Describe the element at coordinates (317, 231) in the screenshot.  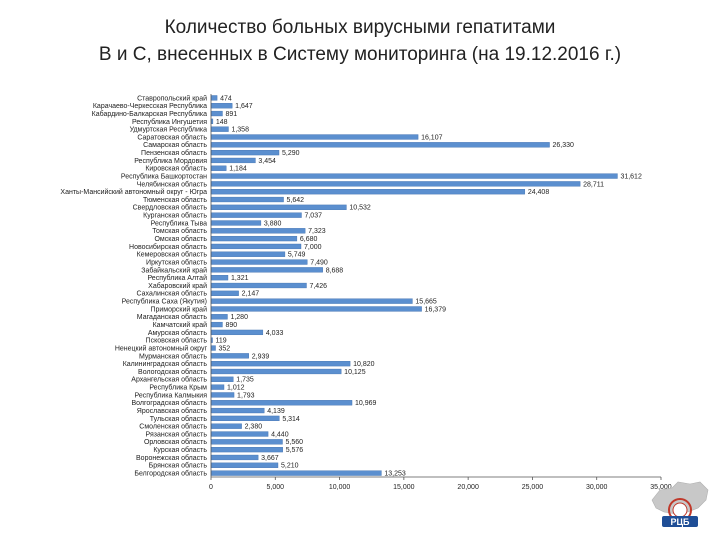
I see `value-label: 7,323` at that location.